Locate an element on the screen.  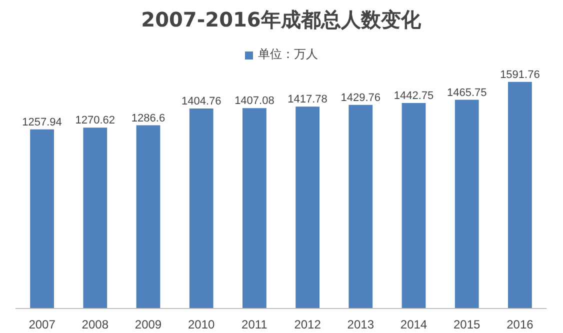
x-tick-label: 2010 is located at coordinates (202, 325).